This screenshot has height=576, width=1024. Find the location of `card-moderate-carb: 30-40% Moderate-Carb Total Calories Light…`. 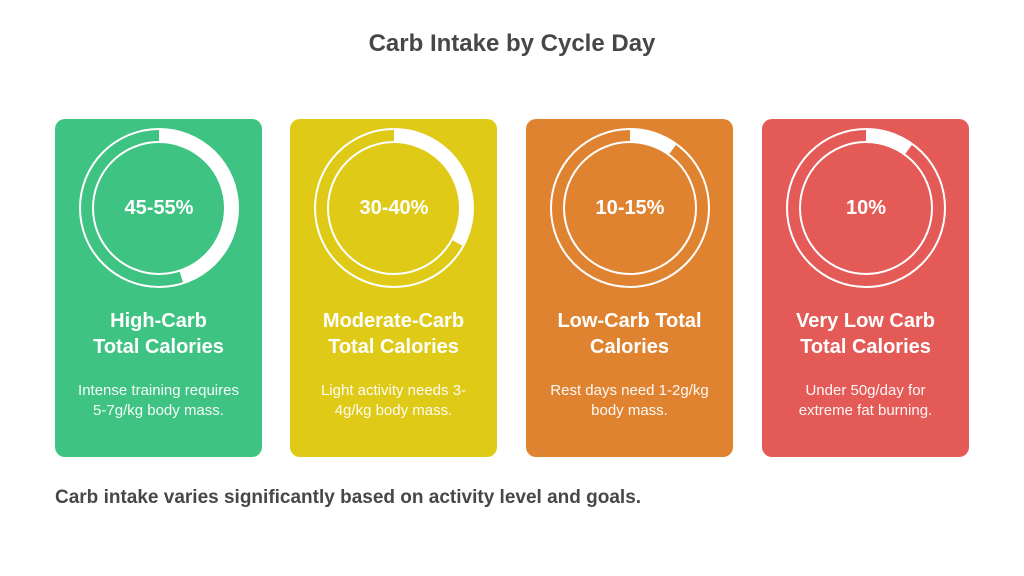

card-moderate-carb: 30-40% Moderate-Carb Total Calories Light… is located at coordinates (393, 288).